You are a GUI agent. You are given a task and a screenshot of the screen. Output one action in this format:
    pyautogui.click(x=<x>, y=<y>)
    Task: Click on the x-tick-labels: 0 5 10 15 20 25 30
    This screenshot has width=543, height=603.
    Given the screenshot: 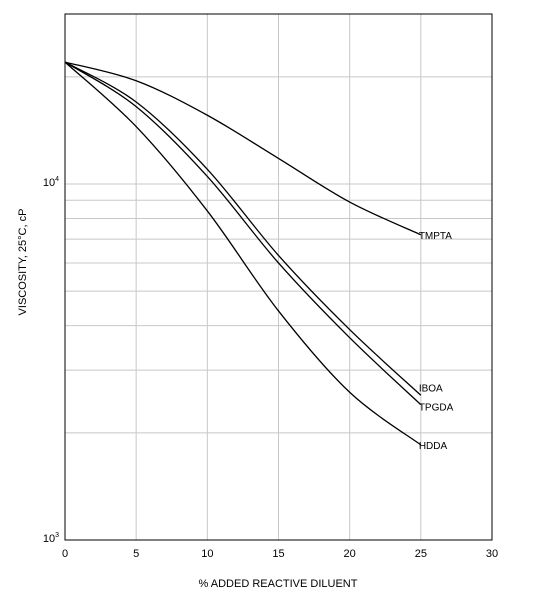 What is the action you would take?
    pyautogui.click(x=280, y=554)
    